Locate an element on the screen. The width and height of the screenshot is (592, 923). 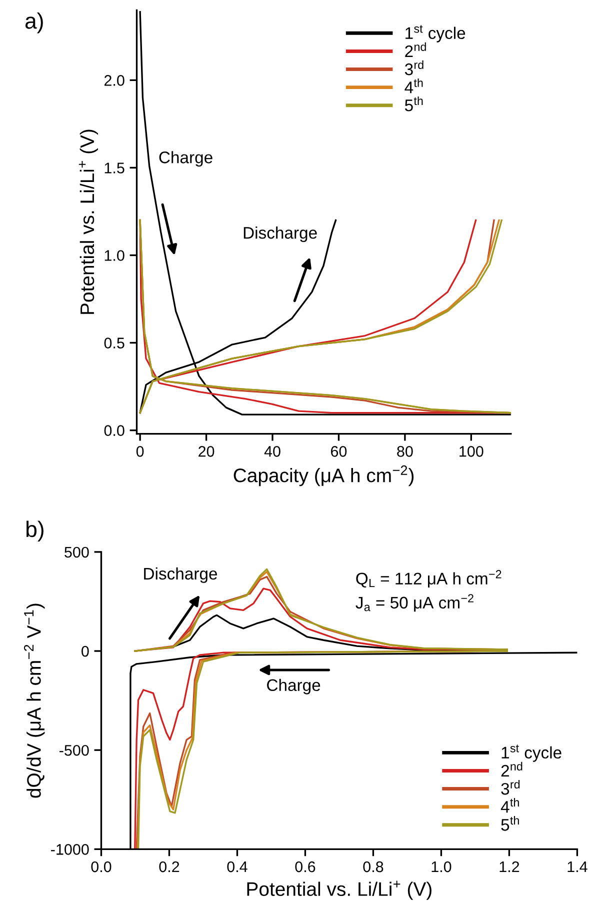
x-tick-label: 1.2 is located at coordinates (510, 866).